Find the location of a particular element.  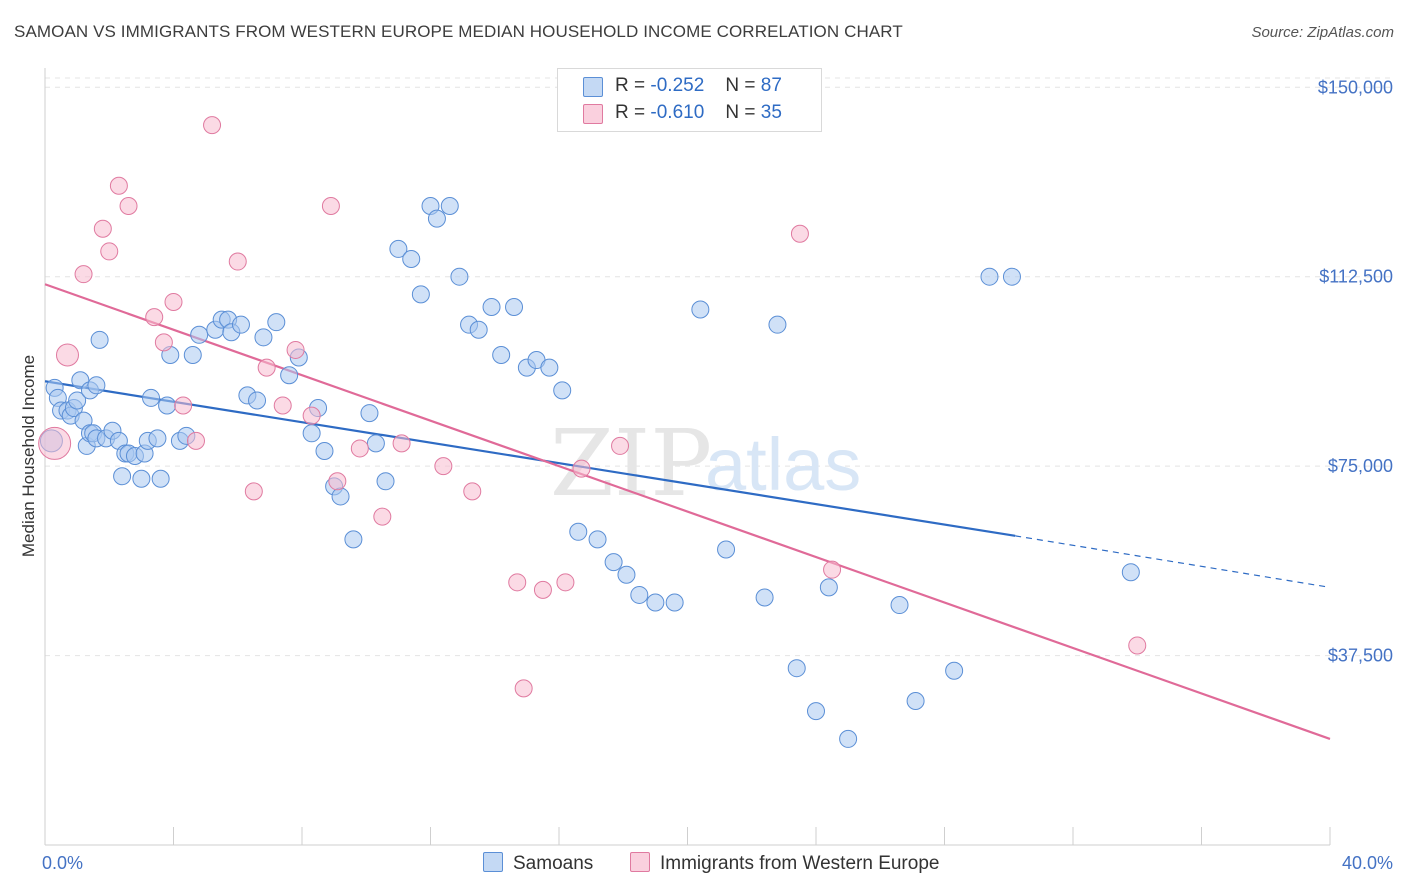

x-tick-label-1: 40.0% is located at coordinates (1367, 863).